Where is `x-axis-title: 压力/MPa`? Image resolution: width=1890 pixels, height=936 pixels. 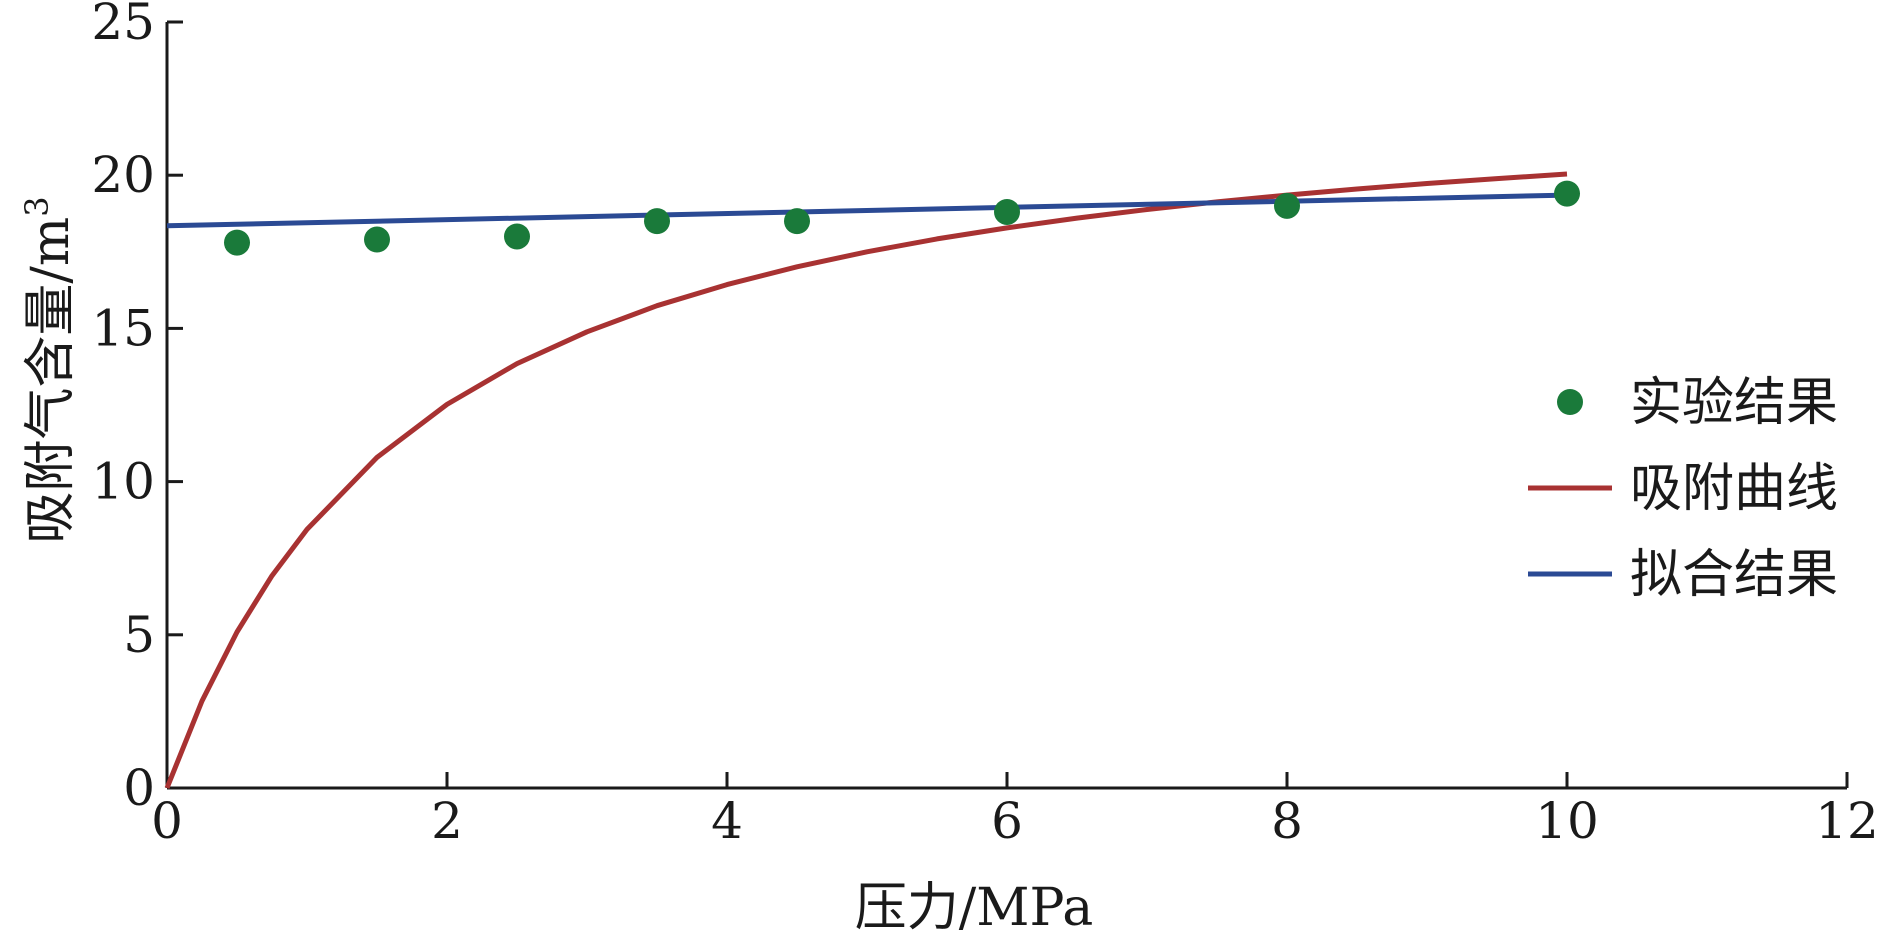
x-axis-title: 压力/MPa is located at coordinates (974, 907).